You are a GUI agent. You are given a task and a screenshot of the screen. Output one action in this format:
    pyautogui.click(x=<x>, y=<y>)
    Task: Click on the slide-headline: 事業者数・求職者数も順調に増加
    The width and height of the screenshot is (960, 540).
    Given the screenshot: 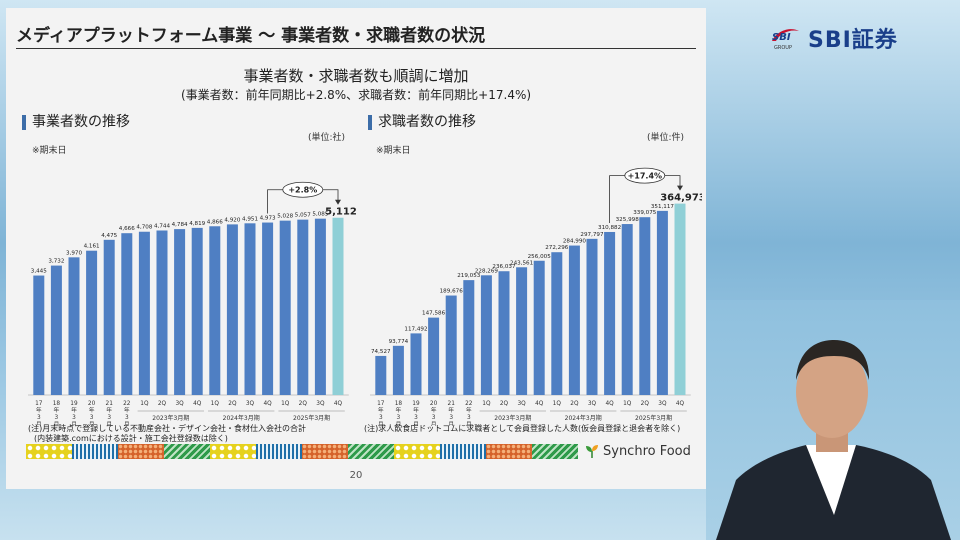 What is the action you would take?
    pyautogui.click(x=356, y=76)
    